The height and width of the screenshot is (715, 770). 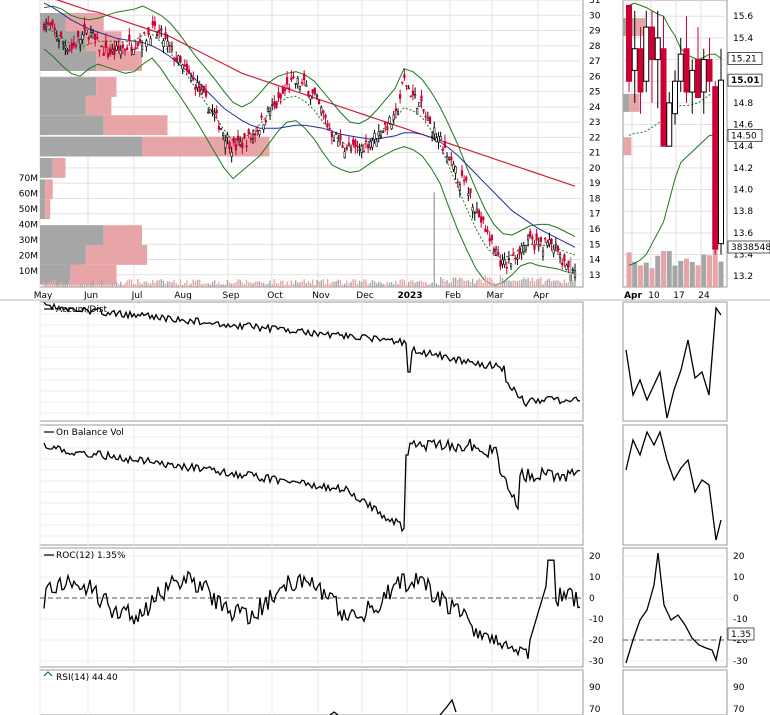 I want to click on roc-detail-frame, so click(x=675, y=607).